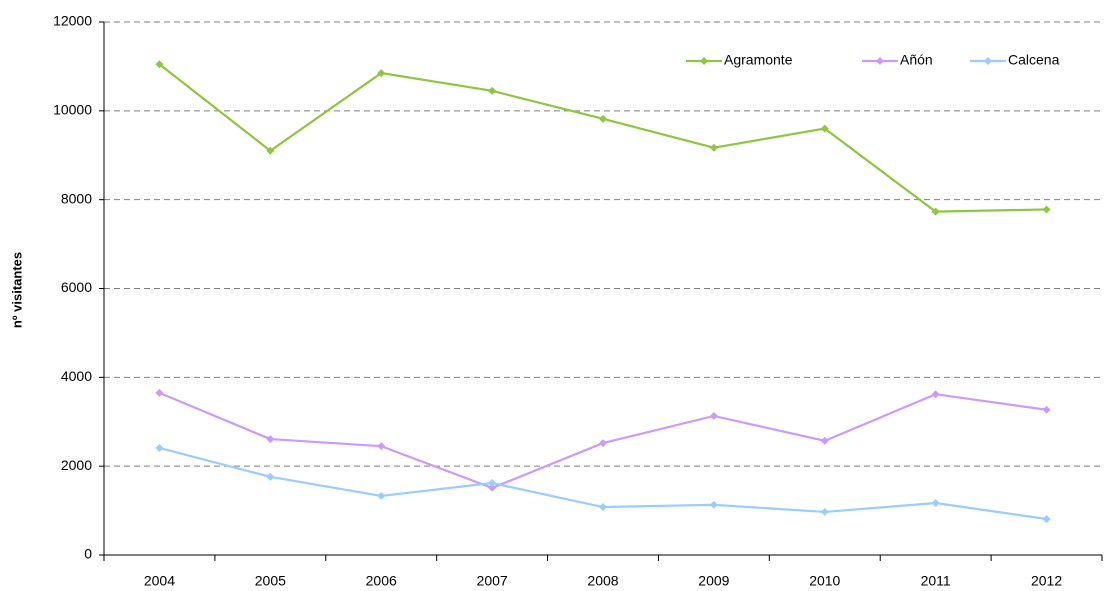 The image size is (1116, 591). What do you see at coordinates (76, 376) in the screenshot?
I see `y-tick-label: 4000` at bounding box center [76, 376].